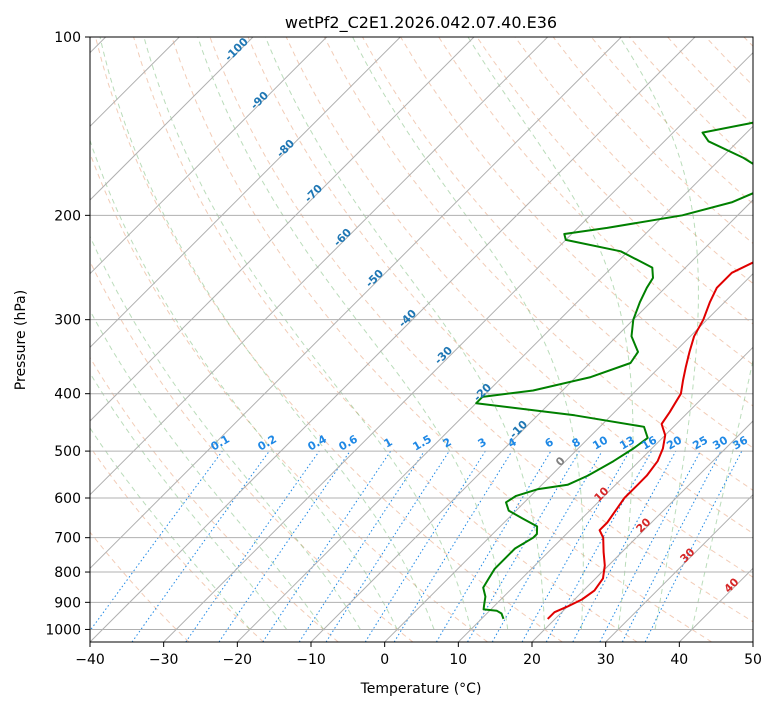 The height and width of the screenshot is (708, 775). What do you see at coordinates (67, 38) in the screenshot?
I see `y-tick-label: 100` at bounding box center [67, 38].